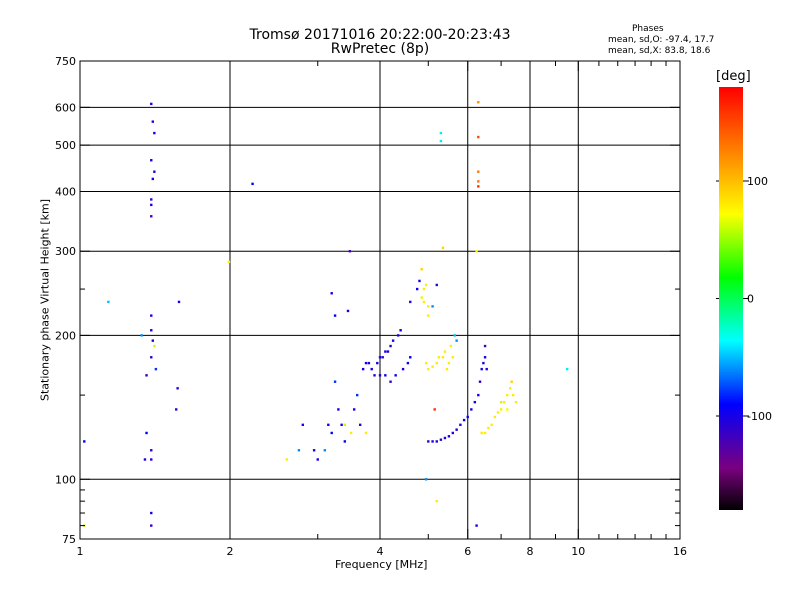  I want to click on x-tick-label: 6, so click(467, 551).